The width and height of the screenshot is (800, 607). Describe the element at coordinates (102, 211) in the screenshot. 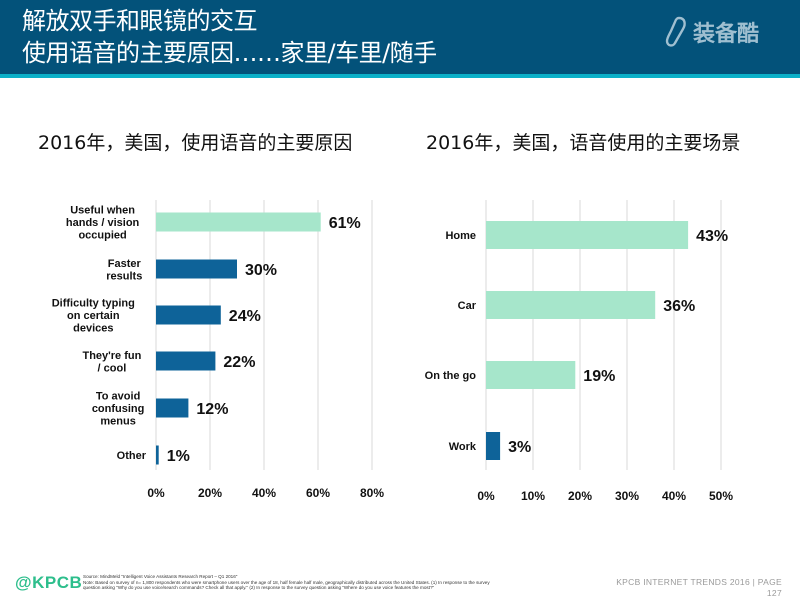

I see `reasons-category-line: Useful when` at that location.